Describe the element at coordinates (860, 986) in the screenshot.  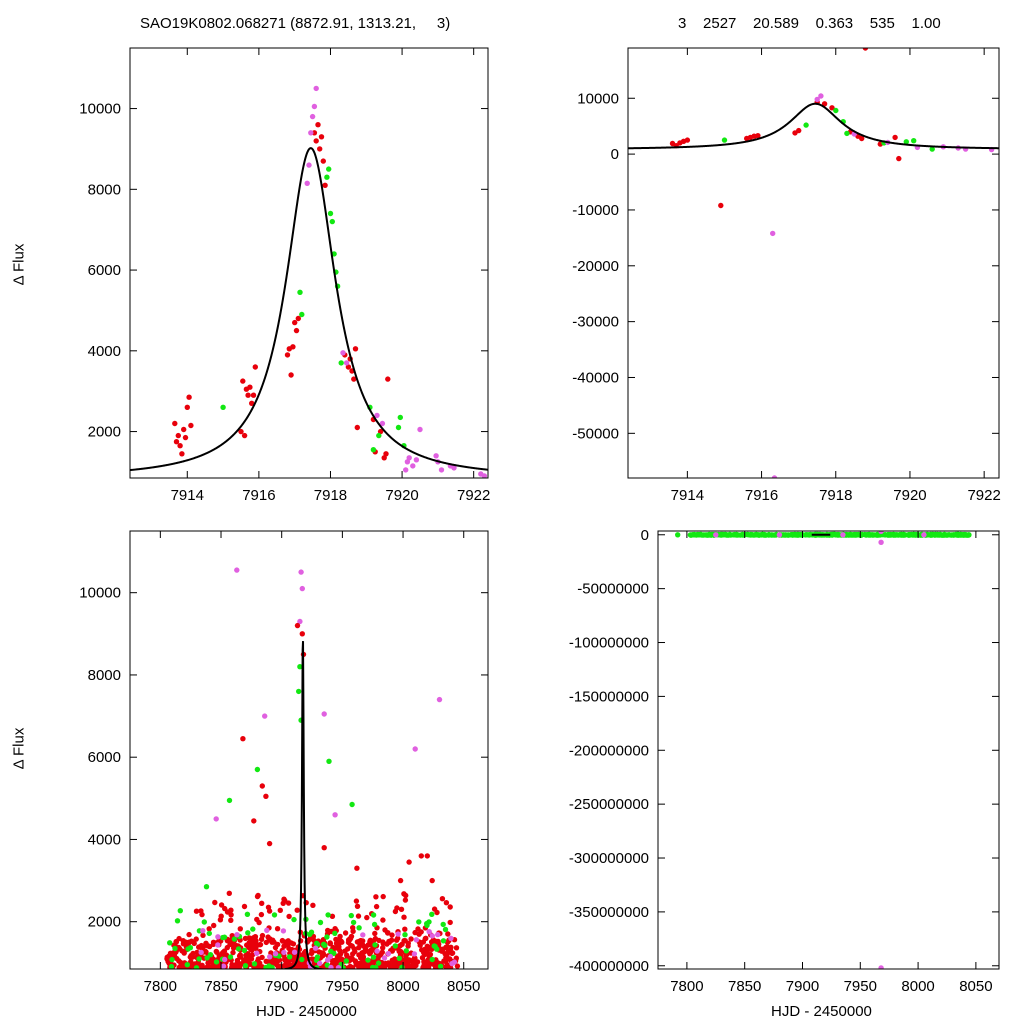
I see `x-tick-label: 7950` at that location.